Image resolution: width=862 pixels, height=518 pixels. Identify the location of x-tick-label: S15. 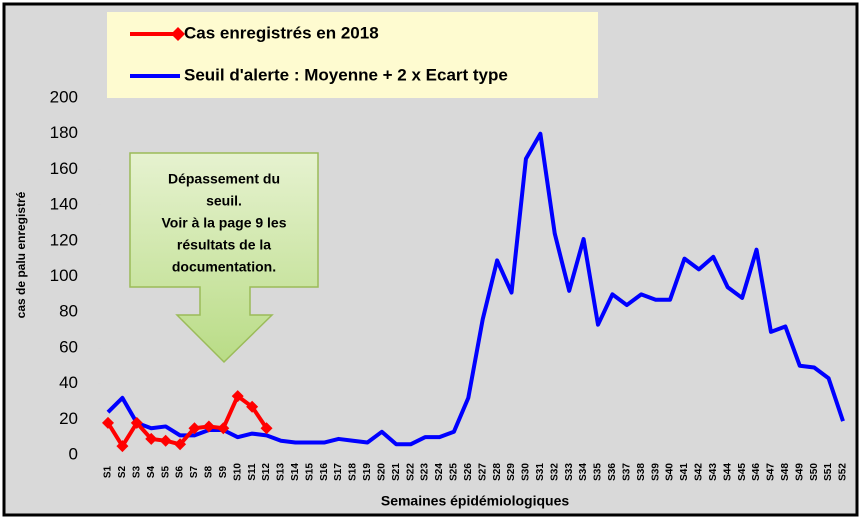
(309, 472).